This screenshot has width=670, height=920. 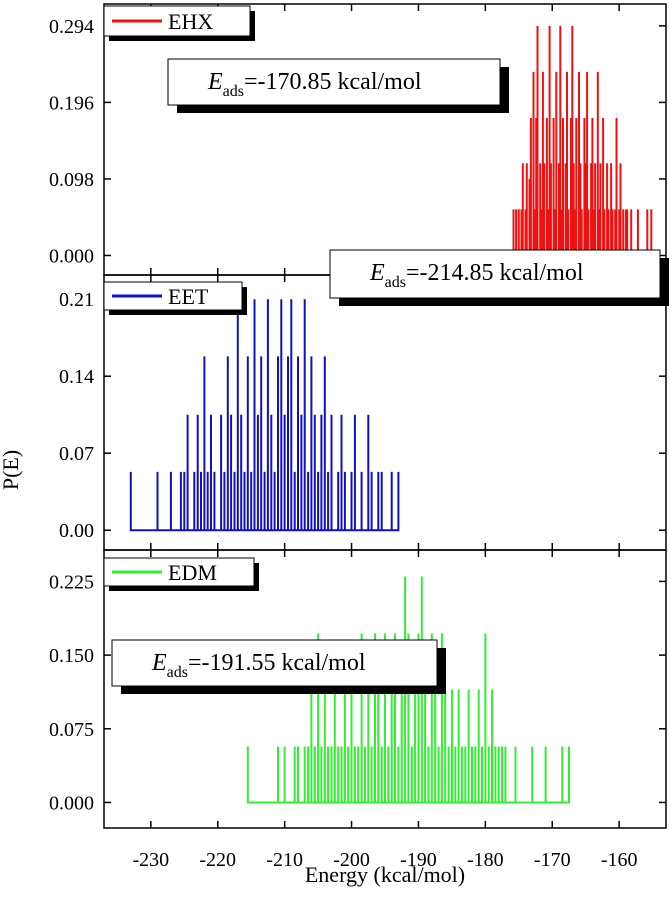 I want to click on series-line-eet, so click(x=264, y=415).